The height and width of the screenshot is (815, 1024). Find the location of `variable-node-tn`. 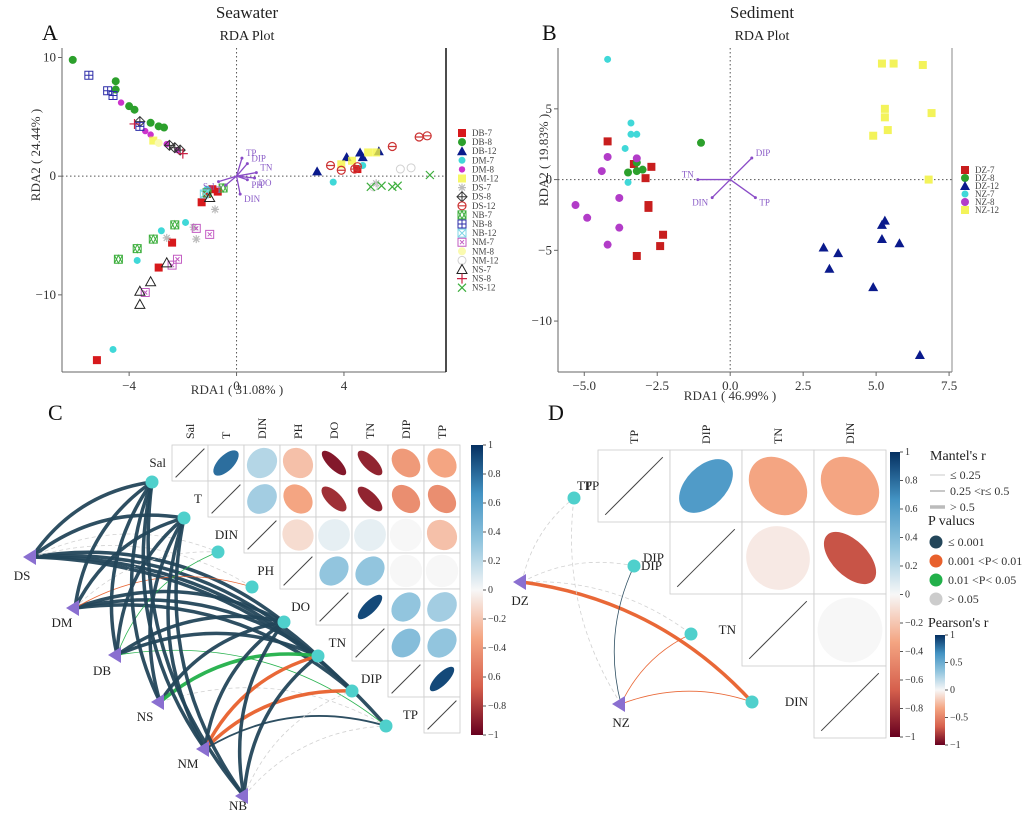

variable-node-tn is located at coordinates (318, 656).